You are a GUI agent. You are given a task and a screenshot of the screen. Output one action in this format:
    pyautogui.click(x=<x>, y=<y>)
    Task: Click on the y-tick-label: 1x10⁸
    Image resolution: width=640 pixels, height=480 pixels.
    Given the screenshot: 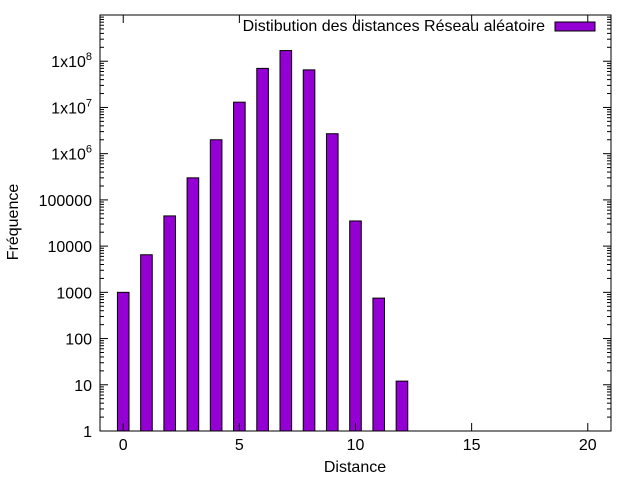 What is the action you would take?
    pyautogui.click(x=71, y=61)
    